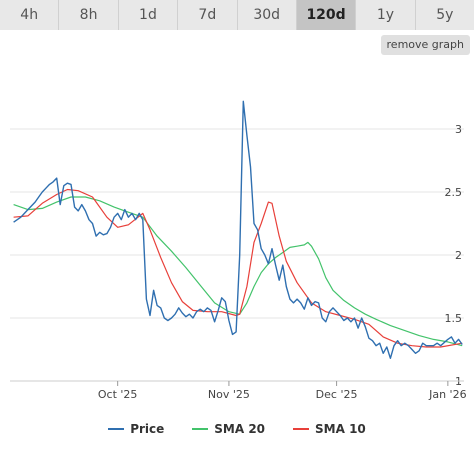  Describe the element at coordinates (147, 429) in the screenshot. I see `legend-label: Price` at that location.